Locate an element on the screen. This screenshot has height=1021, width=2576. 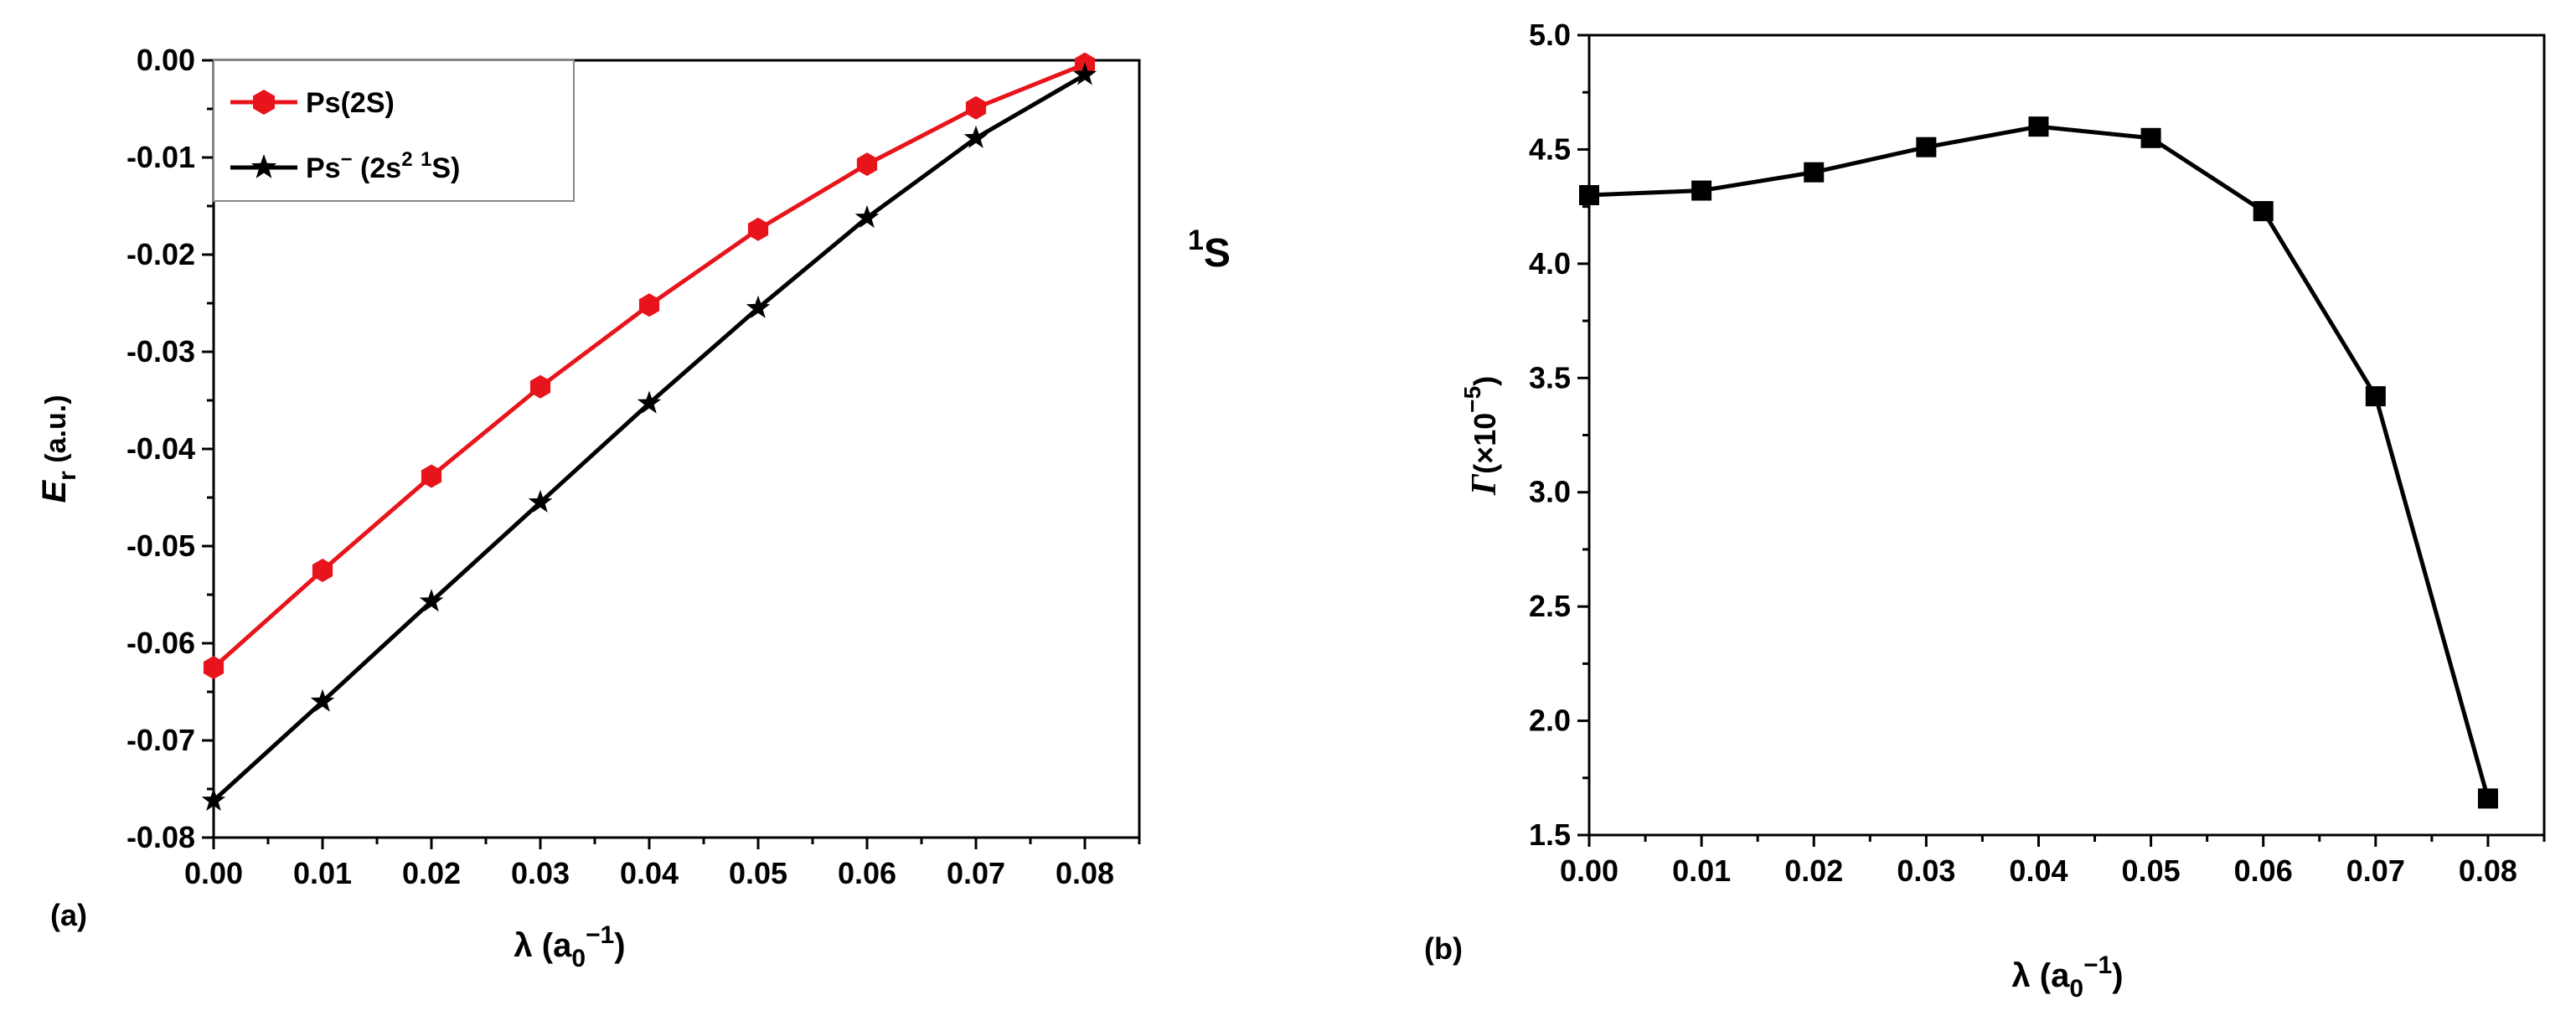
b-x-tick-label: 0.07 is located at coordinates (2375, 870).